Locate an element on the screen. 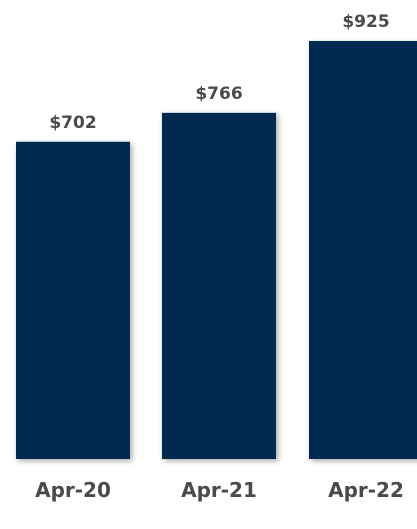  value-label-apr-21: $766 is located at coordinates (218, 94).